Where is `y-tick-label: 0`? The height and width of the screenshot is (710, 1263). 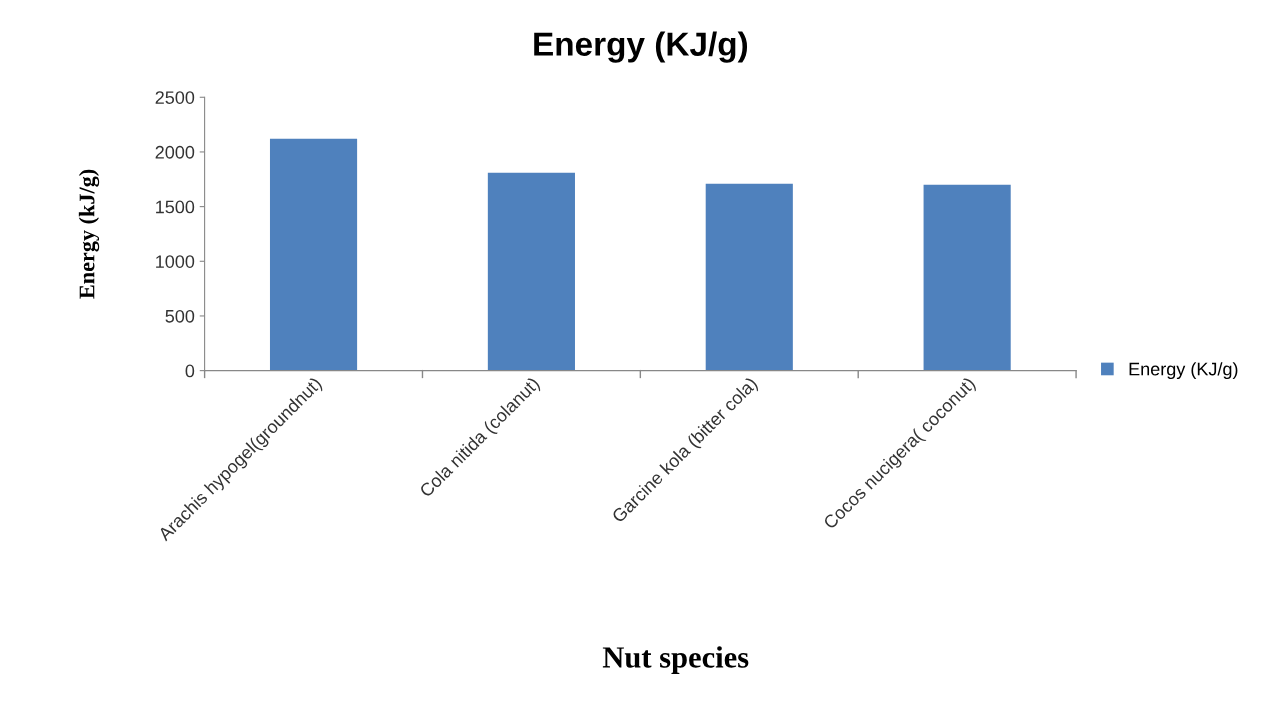 y-tick-label: 0 is located at coordinates (190, 371).